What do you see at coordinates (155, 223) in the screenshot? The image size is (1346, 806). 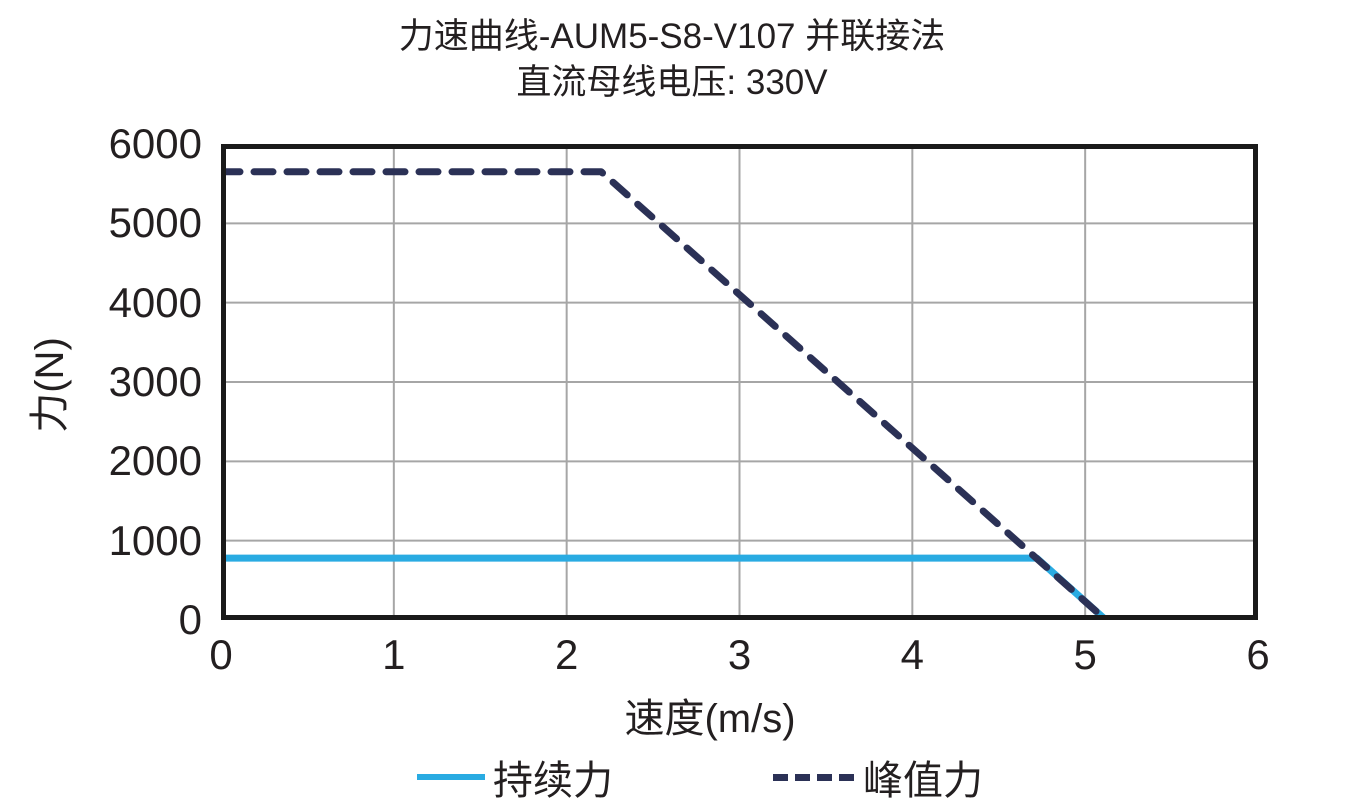 I see `y-tick-label: 5000` at bounding box center [155, 223].